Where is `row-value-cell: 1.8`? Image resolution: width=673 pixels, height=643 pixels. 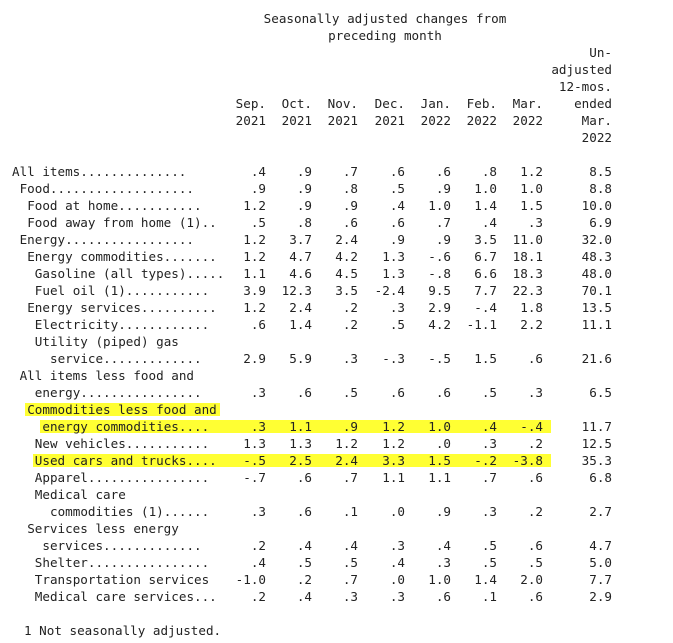
row-value-cell: 1.8 is located at coordinates (531, 307).